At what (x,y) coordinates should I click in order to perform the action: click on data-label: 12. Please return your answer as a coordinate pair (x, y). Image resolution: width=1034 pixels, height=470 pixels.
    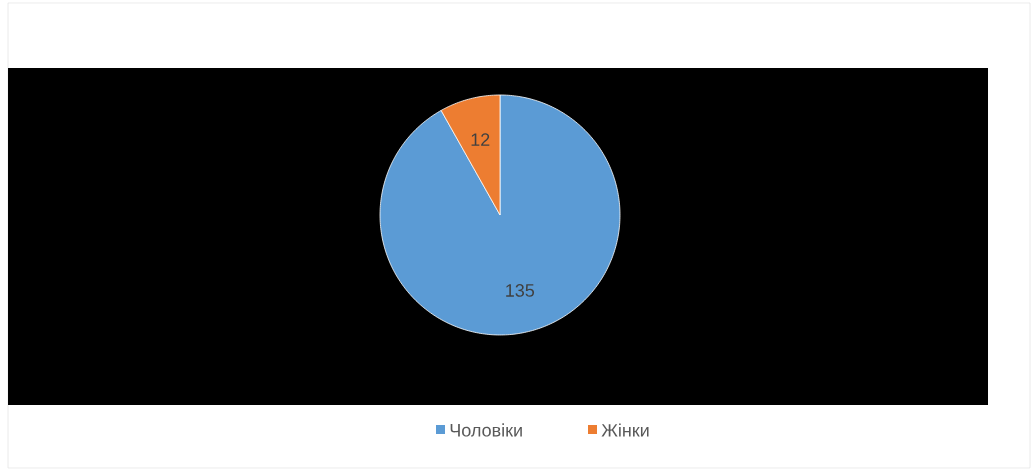
    Looking at the image, I should click on (480, 139).